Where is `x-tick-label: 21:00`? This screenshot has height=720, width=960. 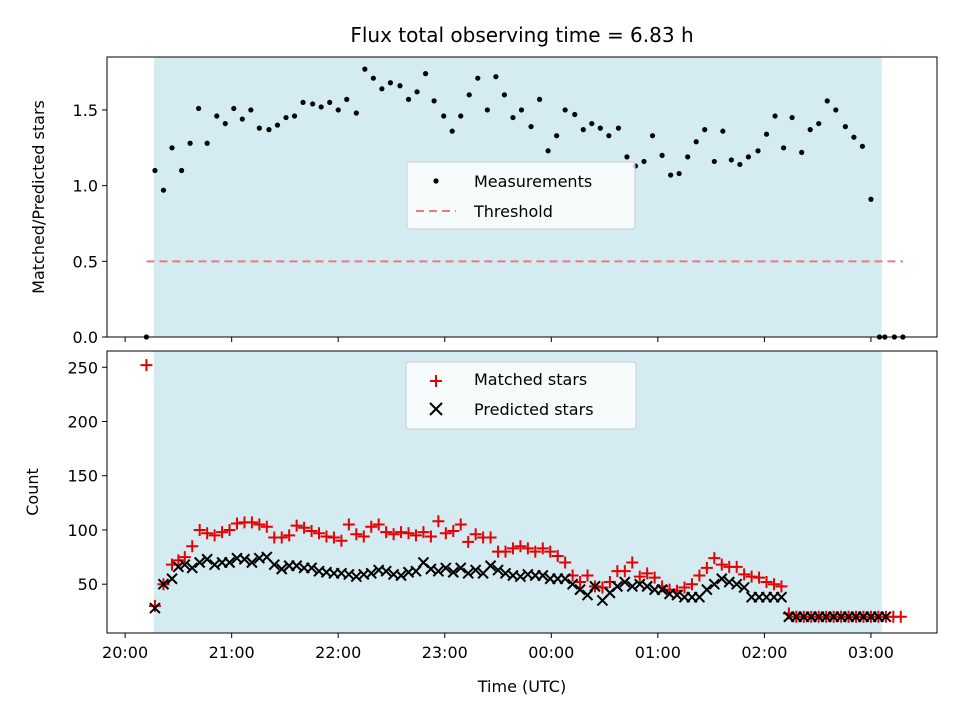
x-tick-label: 21:00 is located at coordinates (232, 652).